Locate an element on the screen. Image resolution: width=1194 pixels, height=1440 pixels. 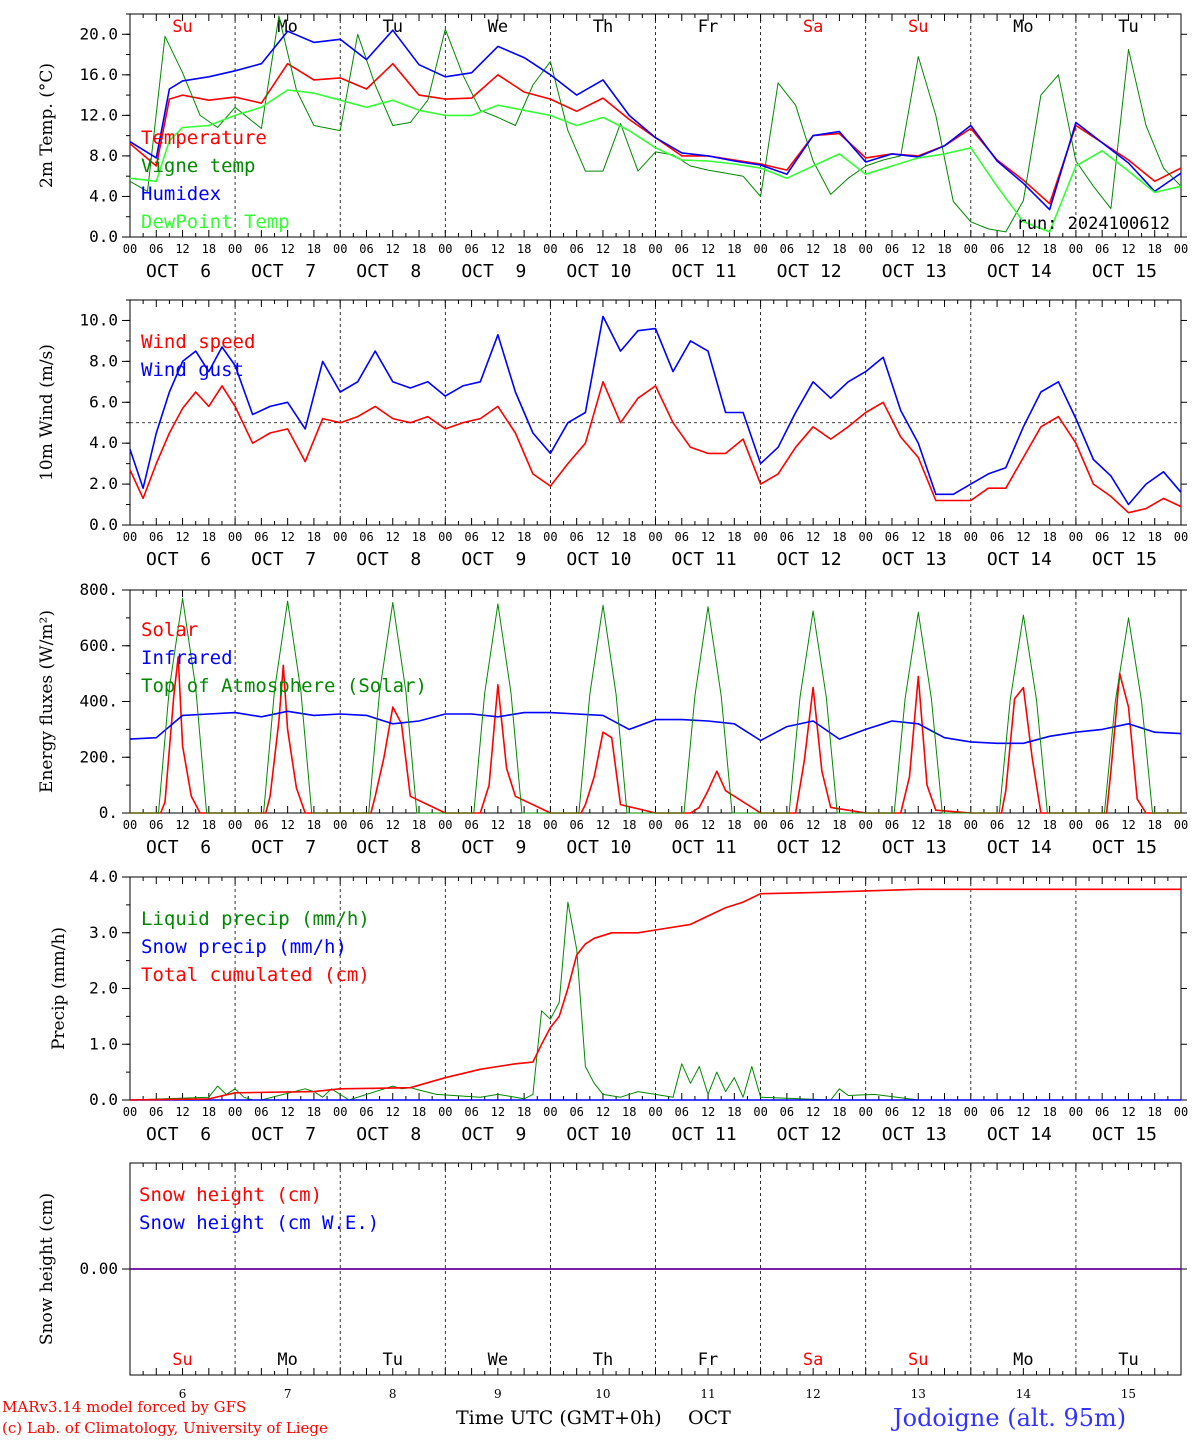
legend-entry: Infrared is located at coordinates (187, 658).